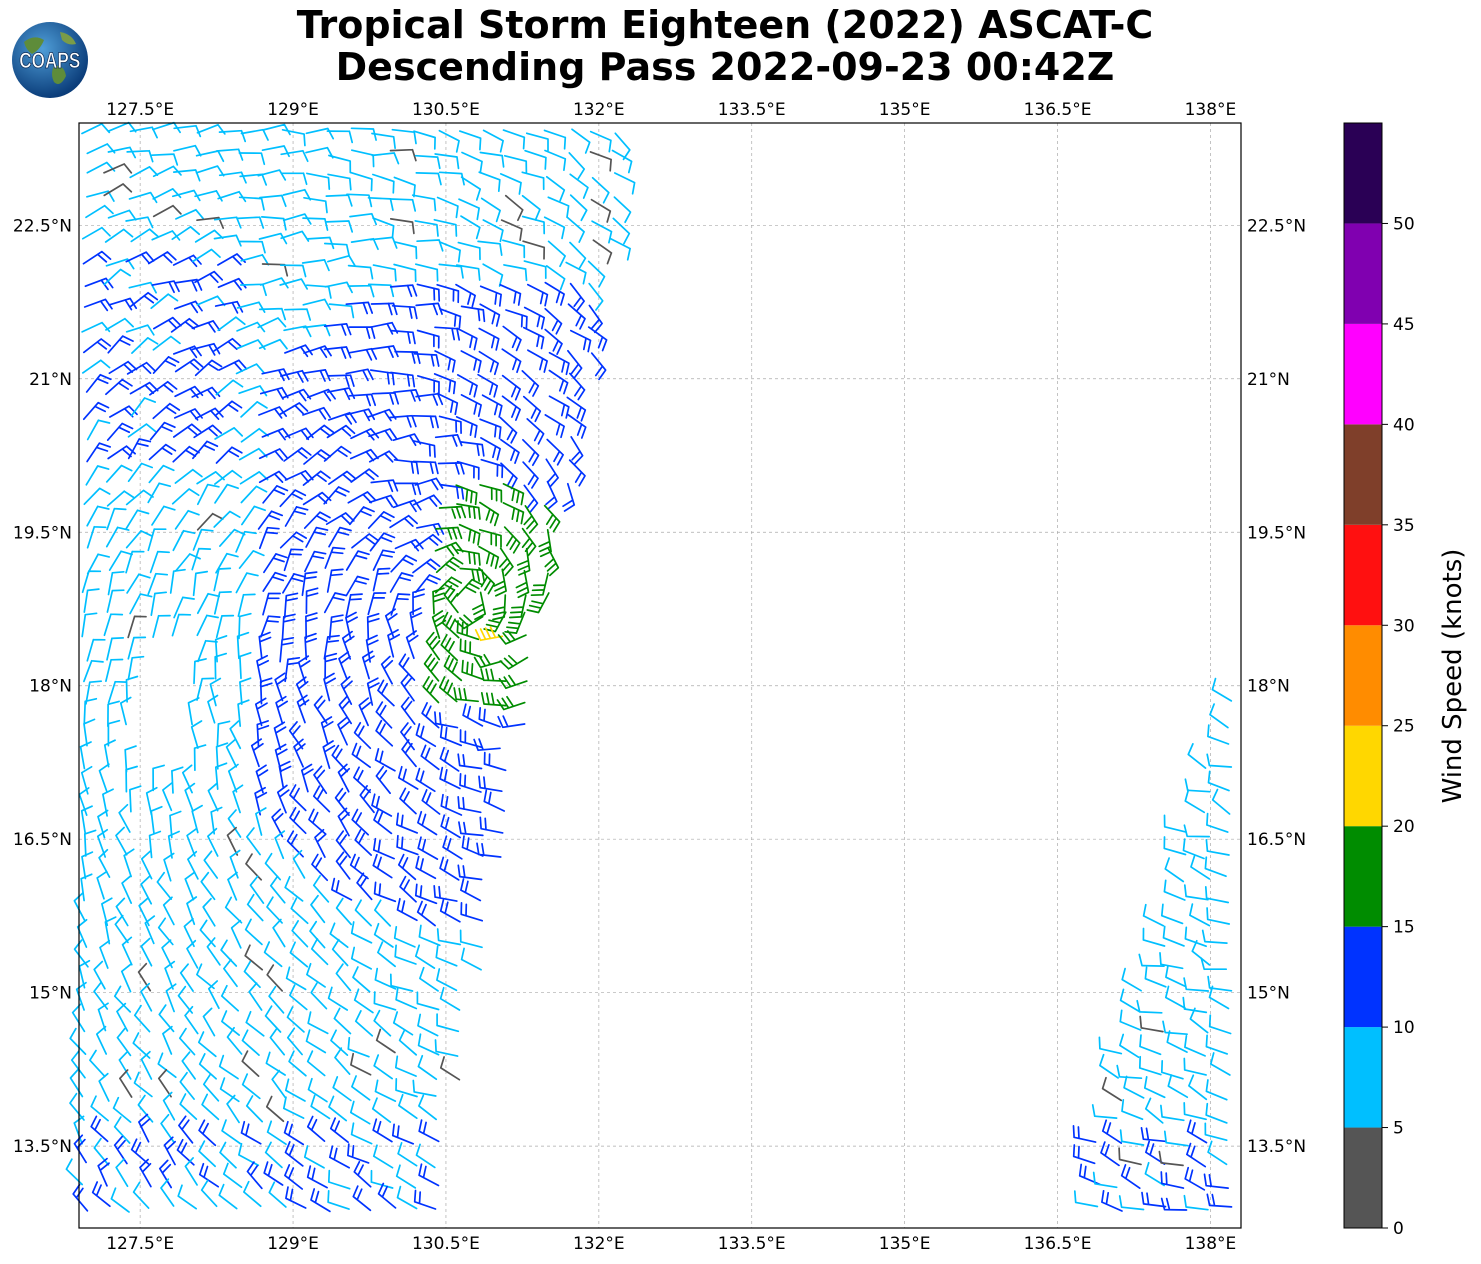  What do you see at coordinates (1276, 1147) in the screenshot?
I see `lat-tick-label: 13.5°N` at bounding box center [1276, 1147].